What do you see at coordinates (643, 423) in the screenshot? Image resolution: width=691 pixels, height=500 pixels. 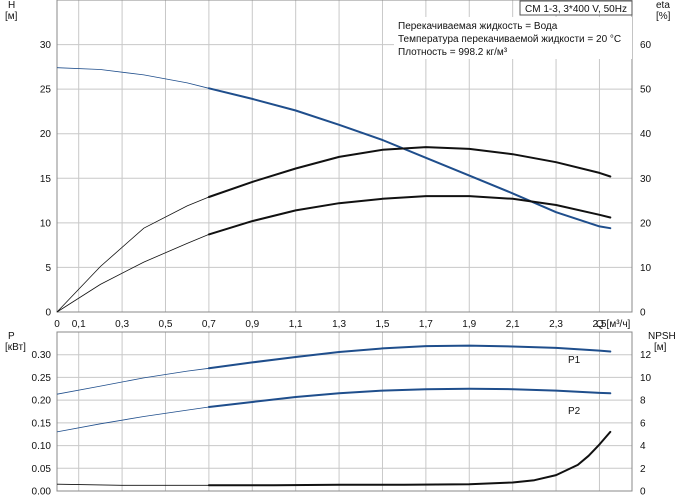 I see `bottom-right-tick-label: 6` at bounding box center [643, 423].